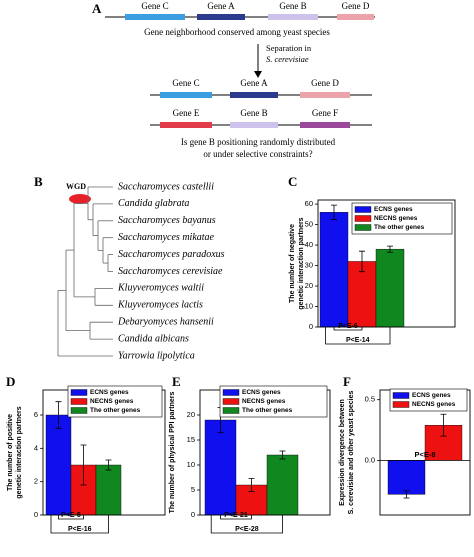 Image resolution: width=474 pixels, height=557 pixels. What do you see at coordinates (171, 254) in the screenshot?
I see `species-name: Saccharomyces paradoxus` at bounding box center [171, 254].